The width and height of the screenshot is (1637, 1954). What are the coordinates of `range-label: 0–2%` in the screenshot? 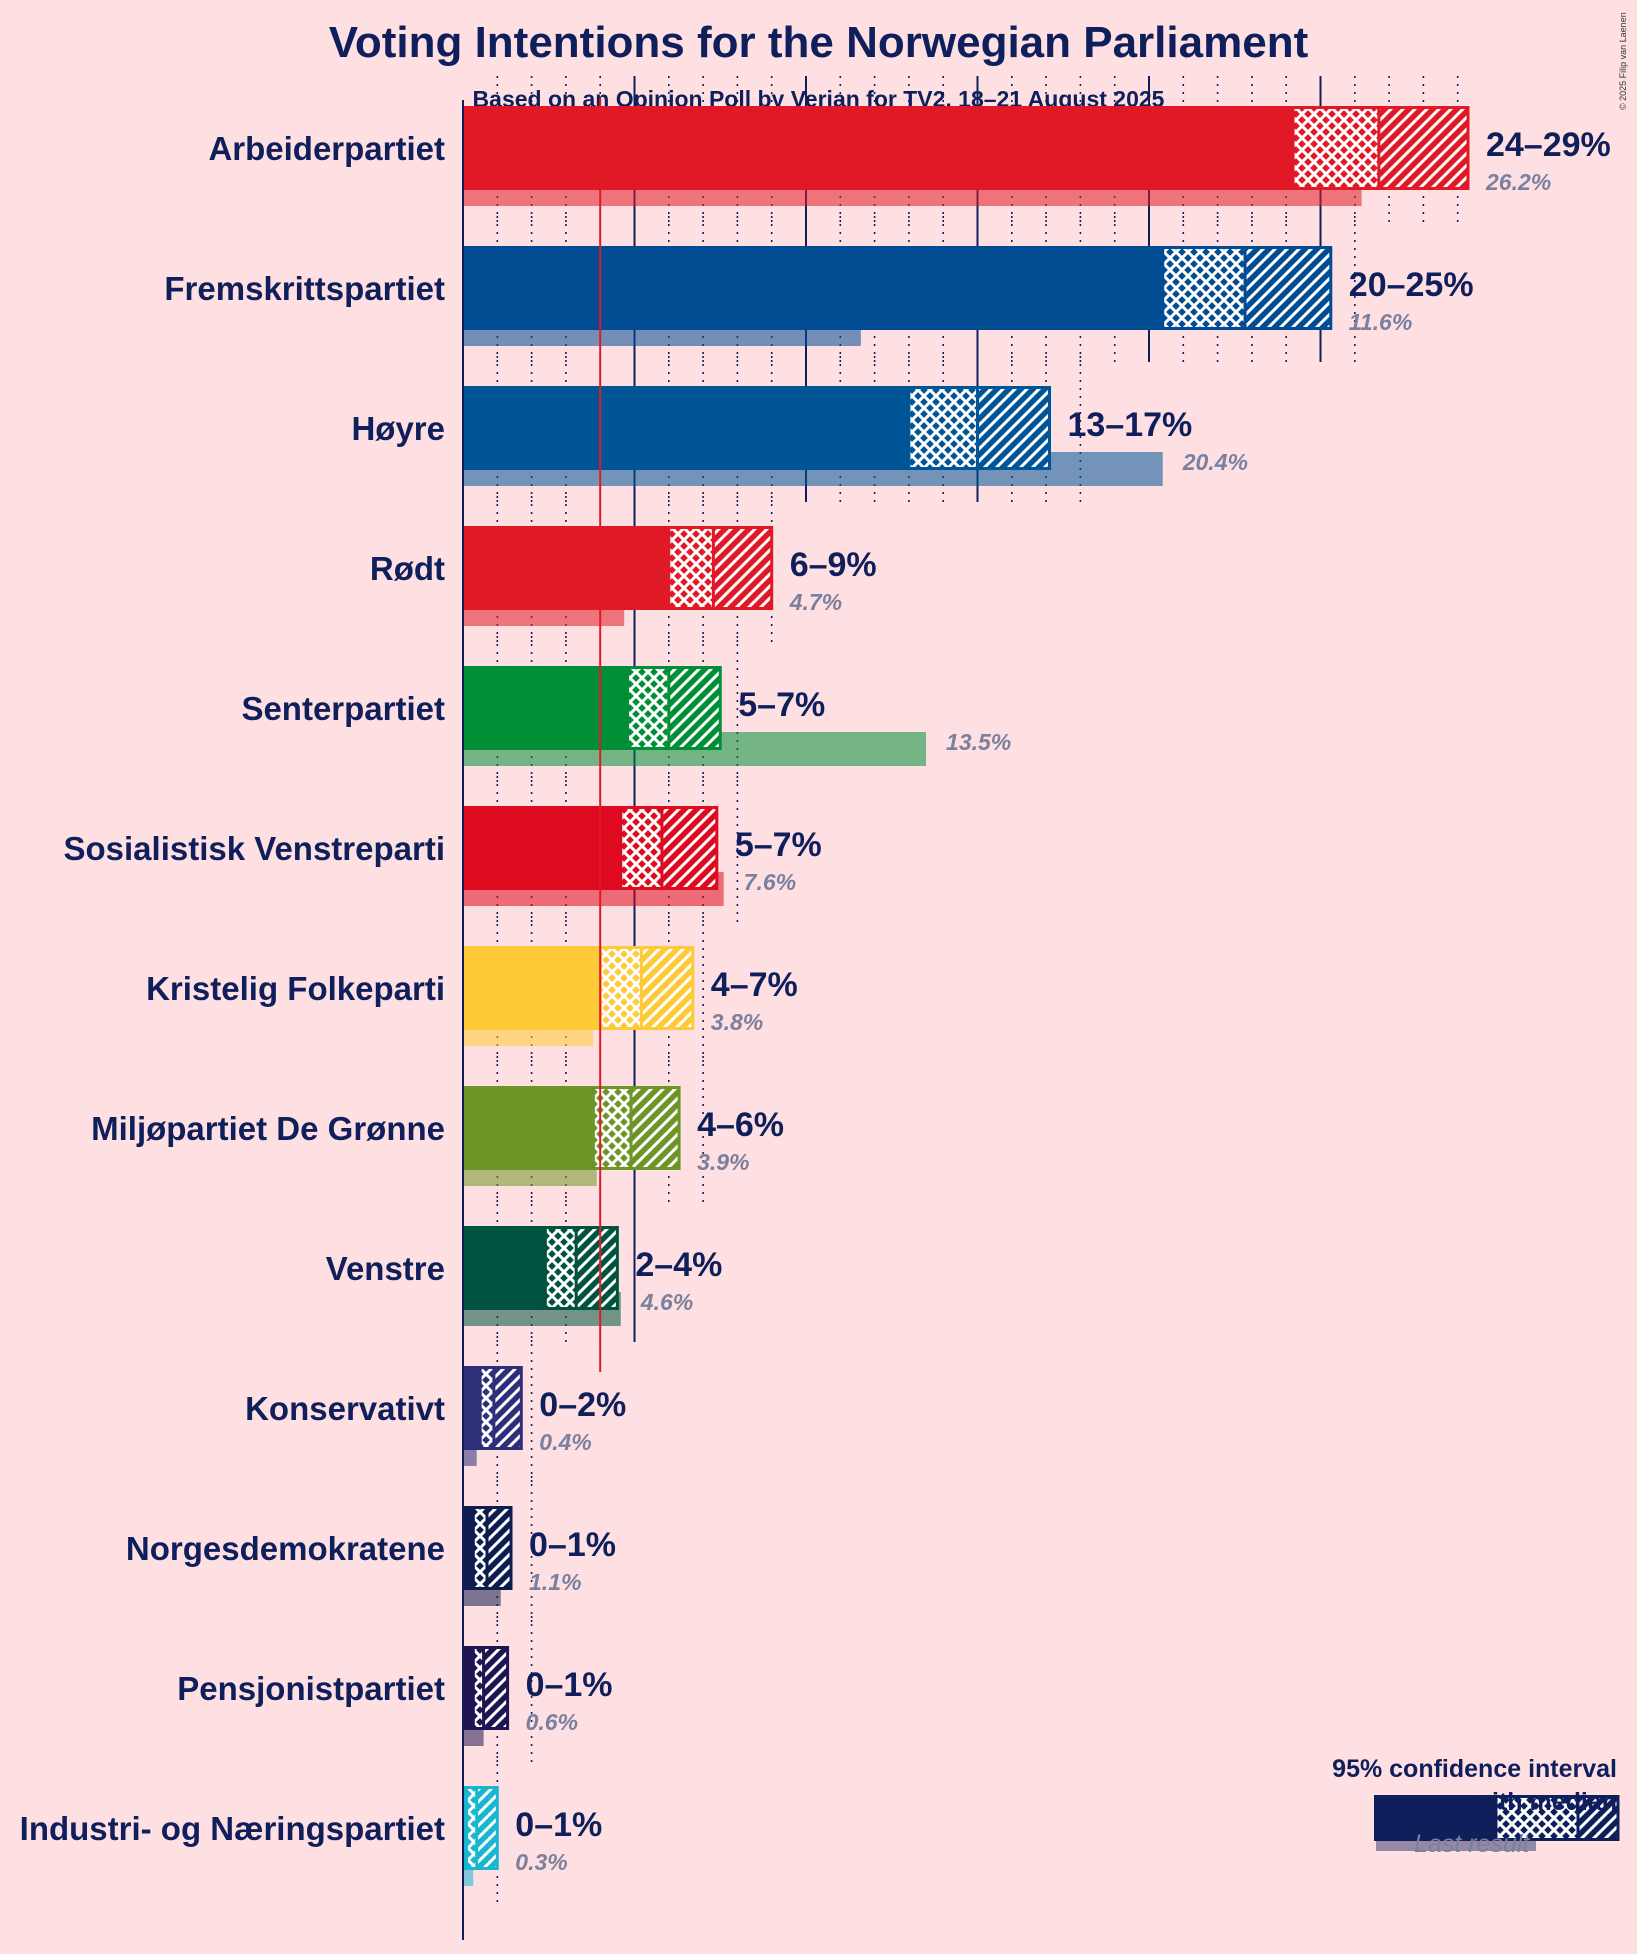 It's located at (582, 1405).